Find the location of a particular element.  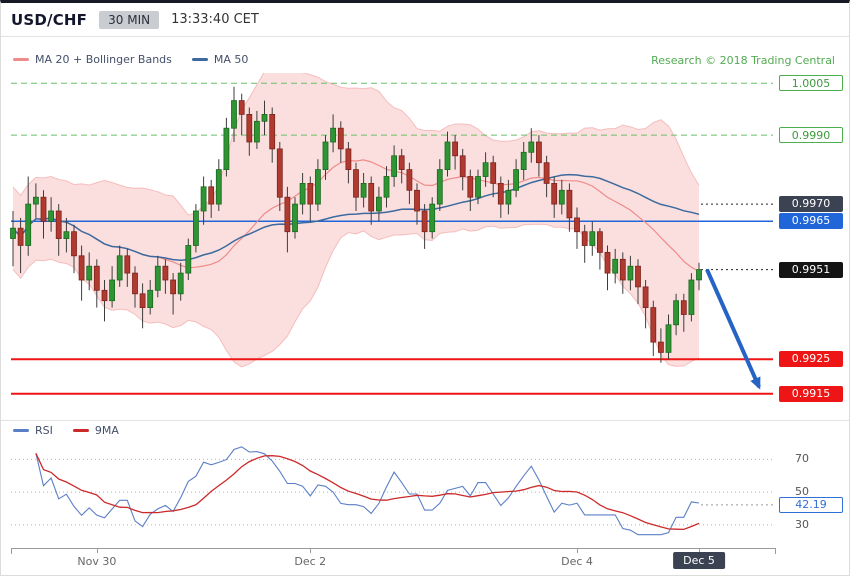

research-credit: Research © 2018 Trading Central is located at coordinates (743, 60).